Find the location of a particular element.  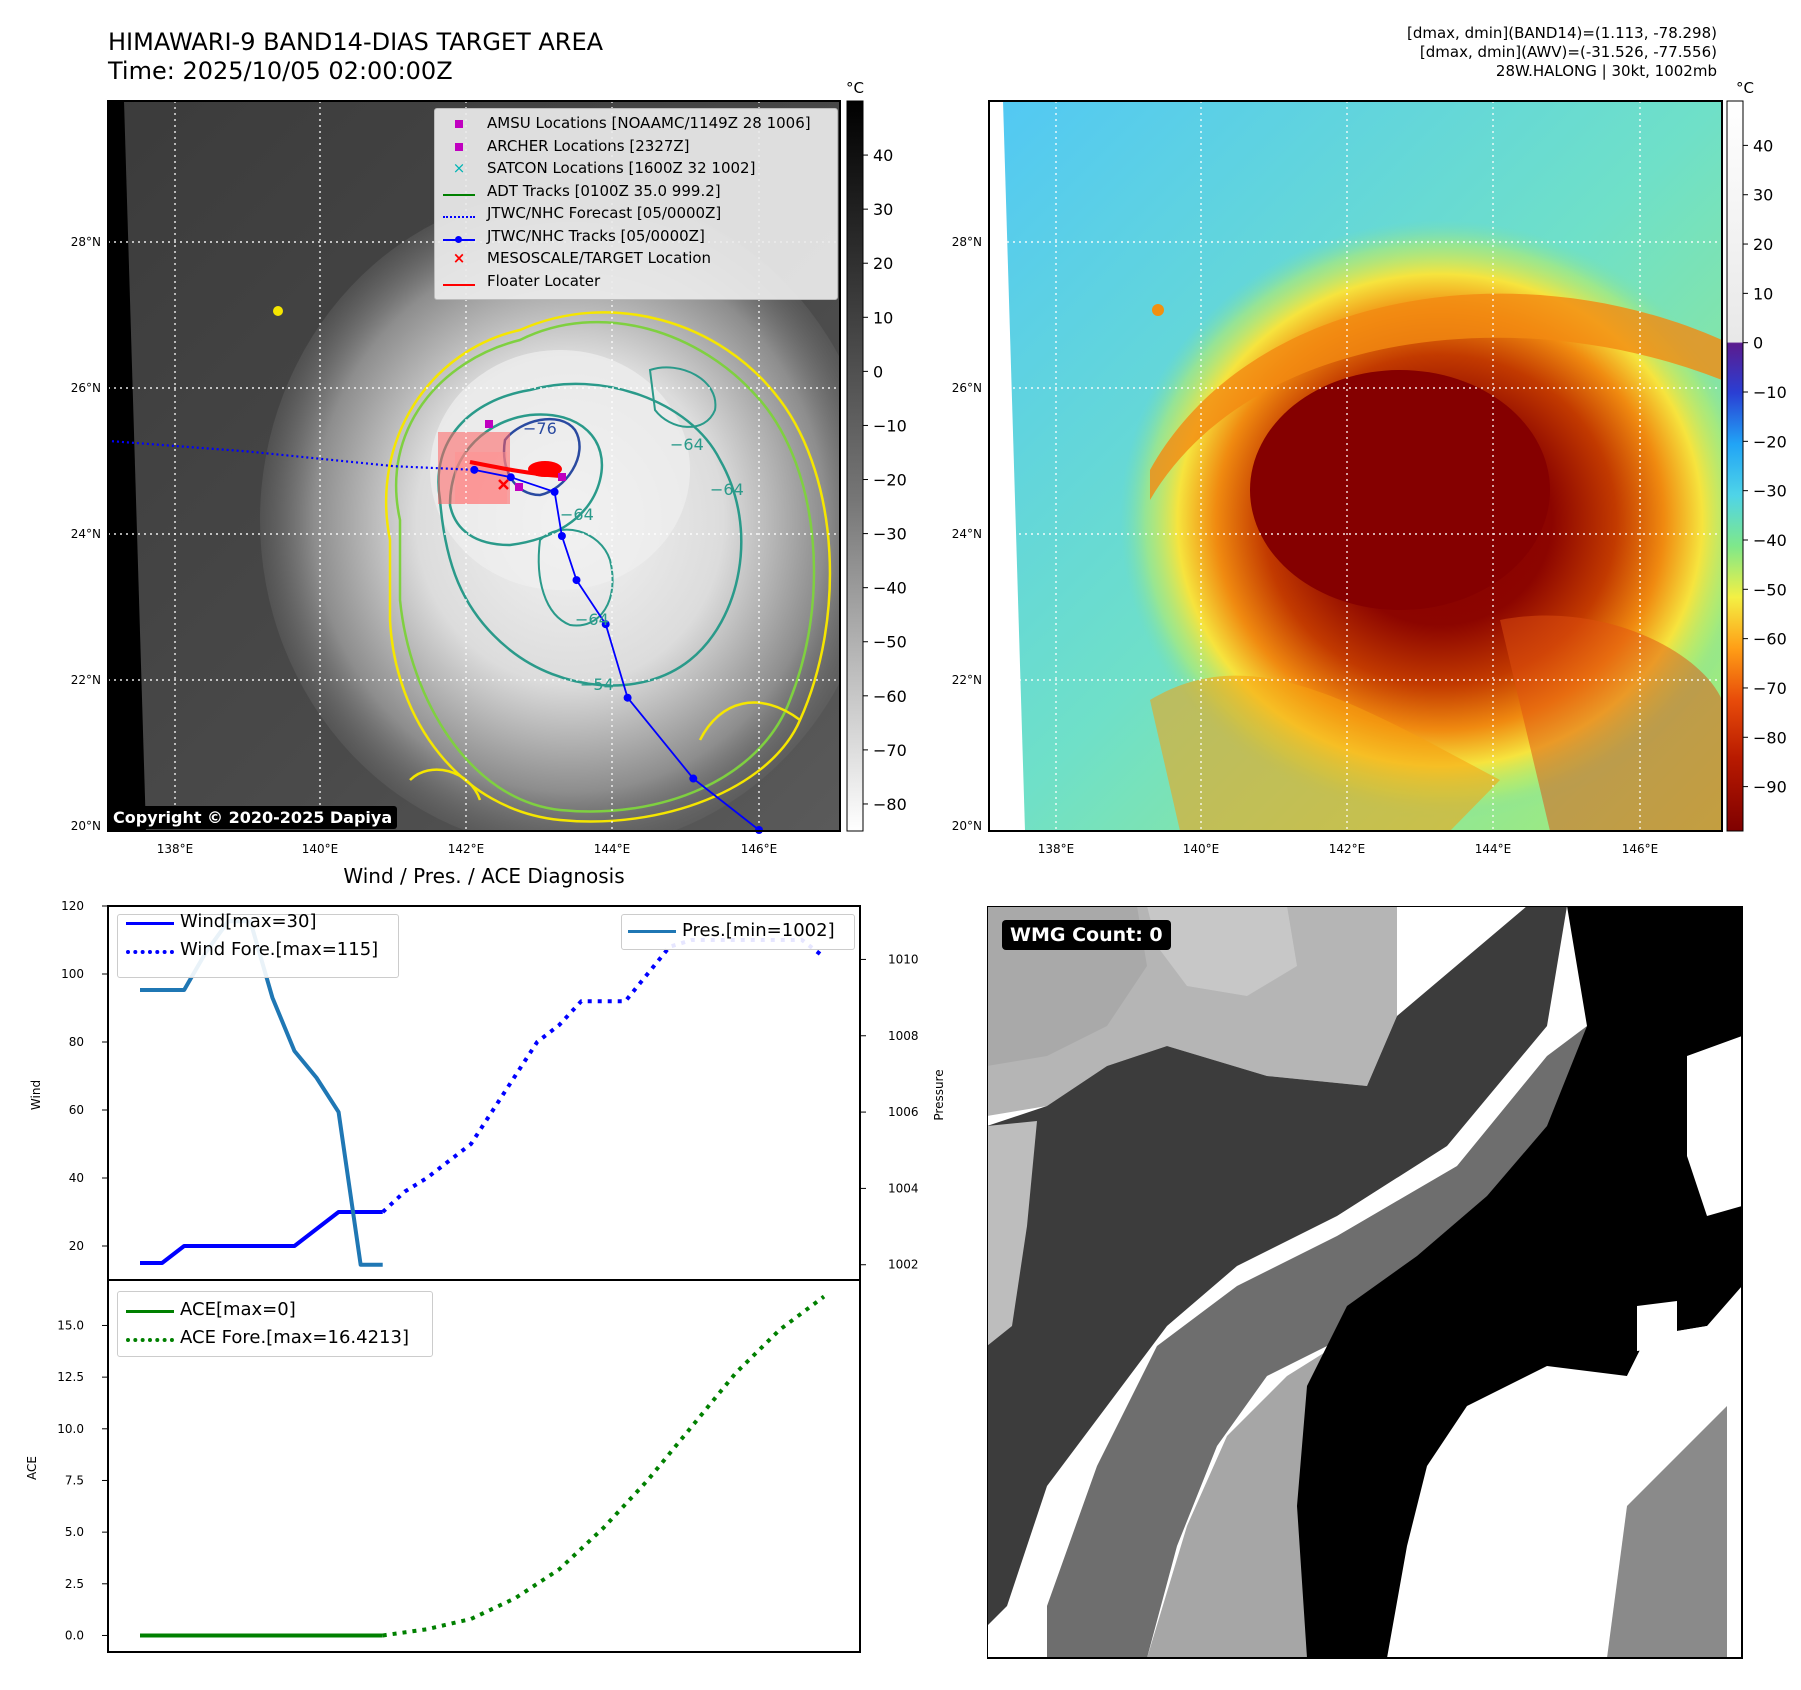

lat-label: 28°N is located at coordinates (86, 242).